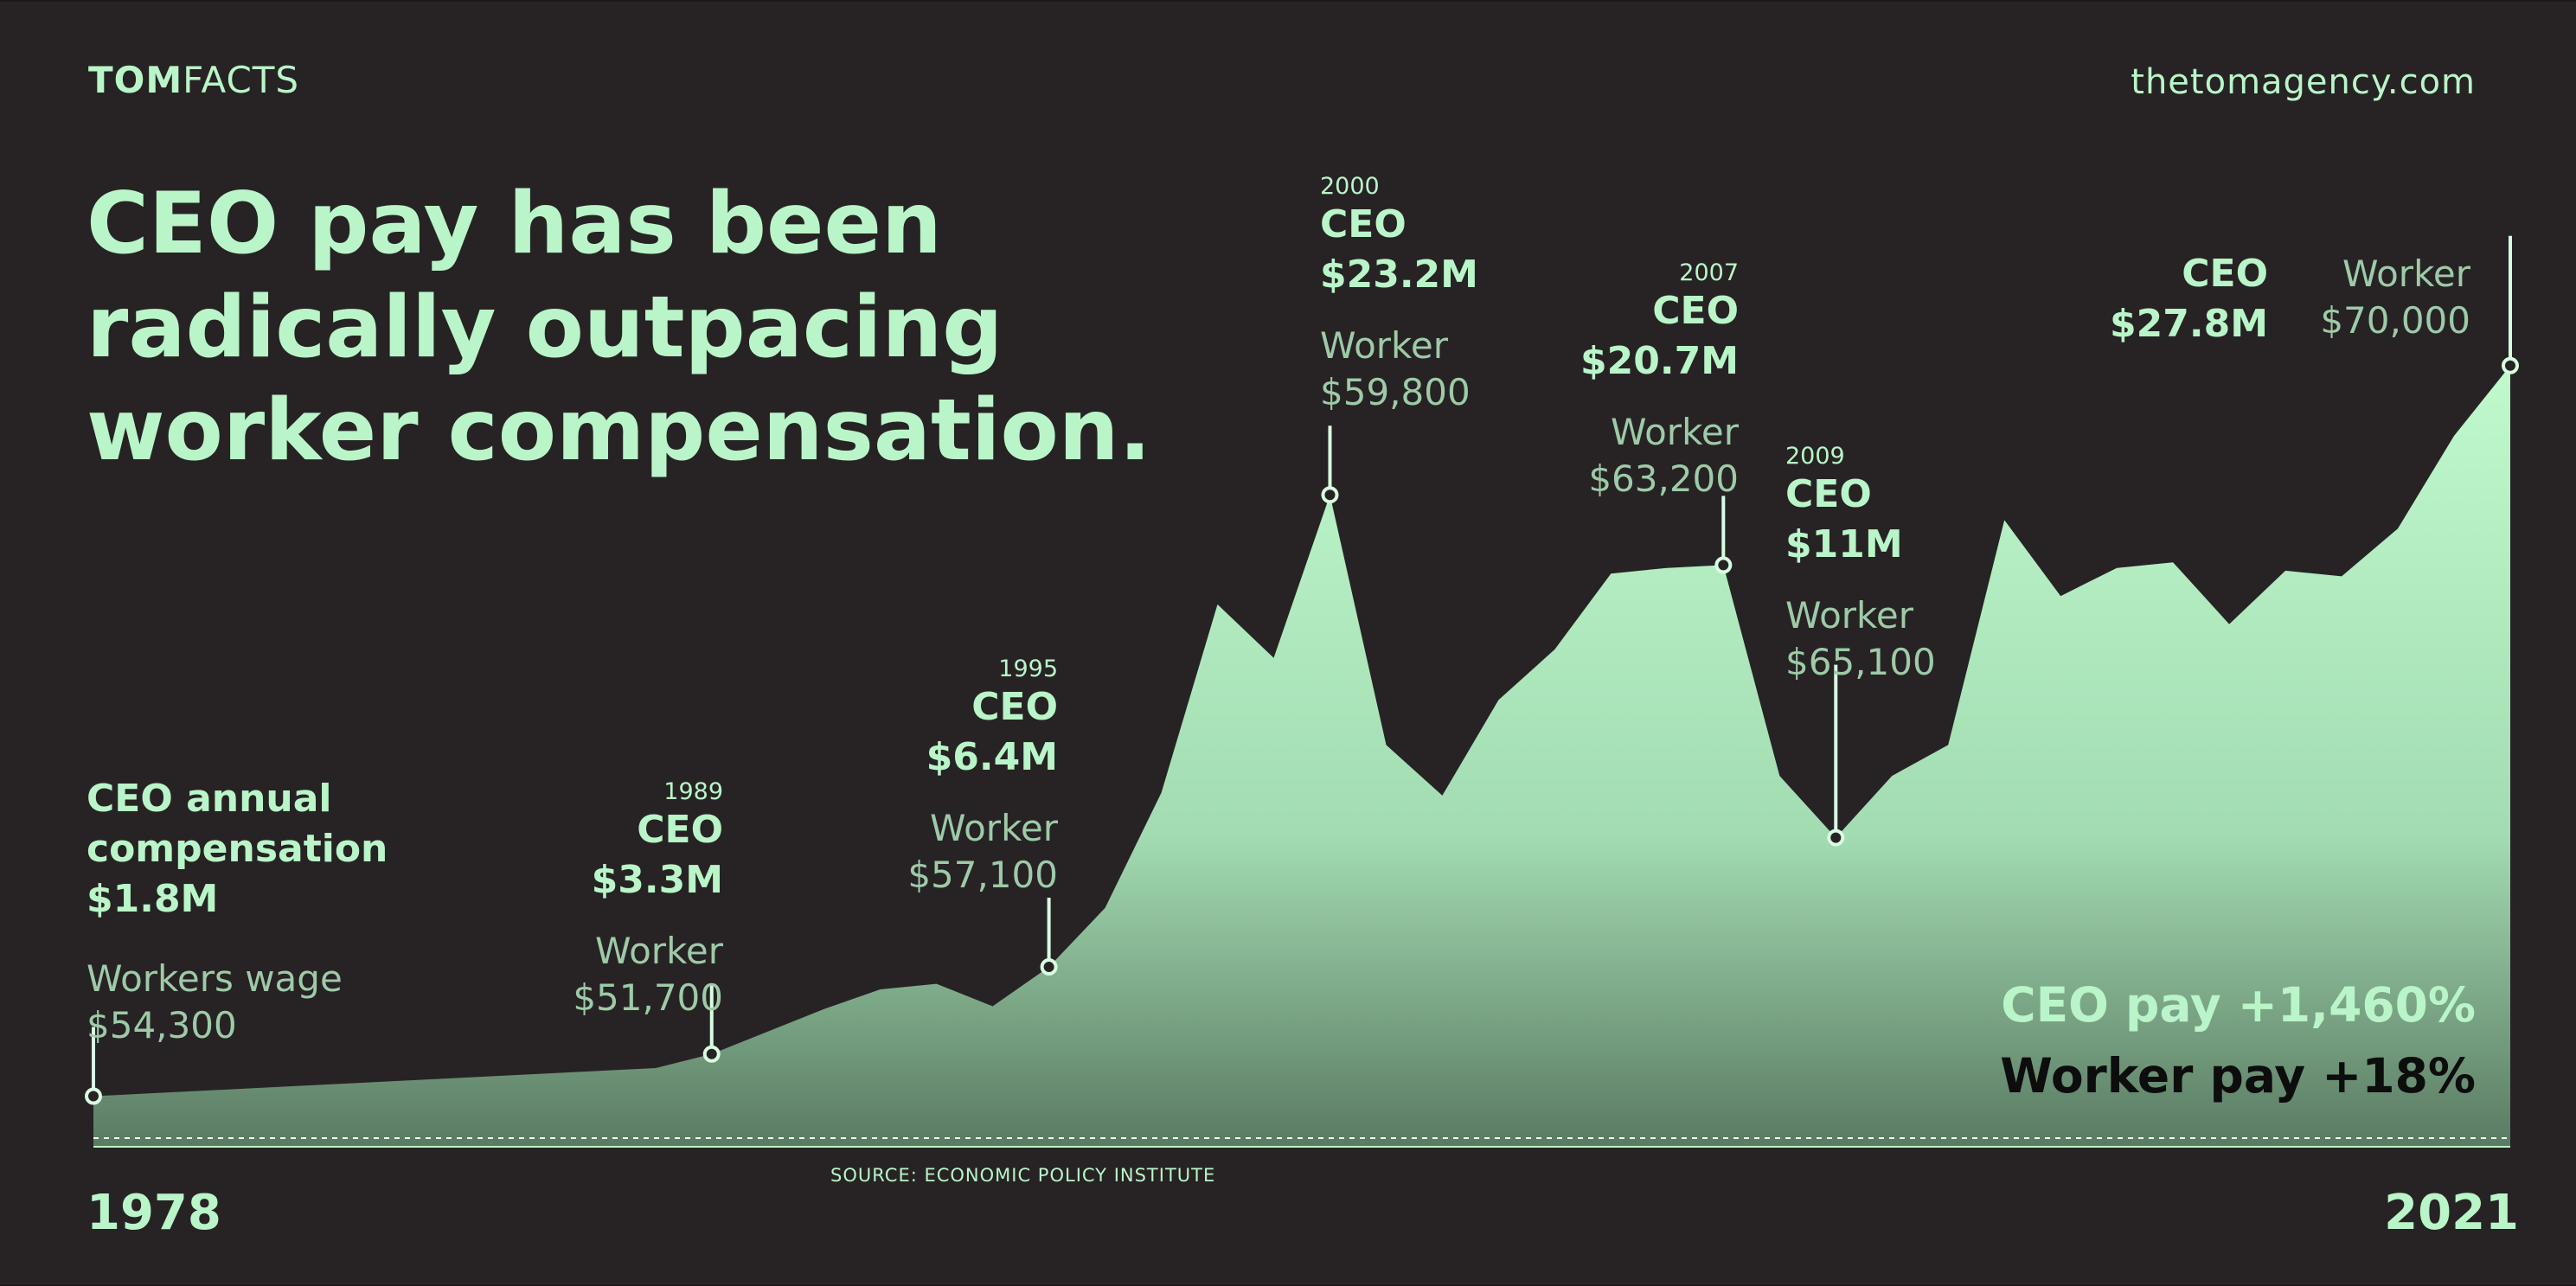 The width and height of the screenshot is (2576, 1286). Describe the element at coordinates (1659, 361) in the screenshot. I see `ann-2007-ceo-value: $20.7M` at that location.